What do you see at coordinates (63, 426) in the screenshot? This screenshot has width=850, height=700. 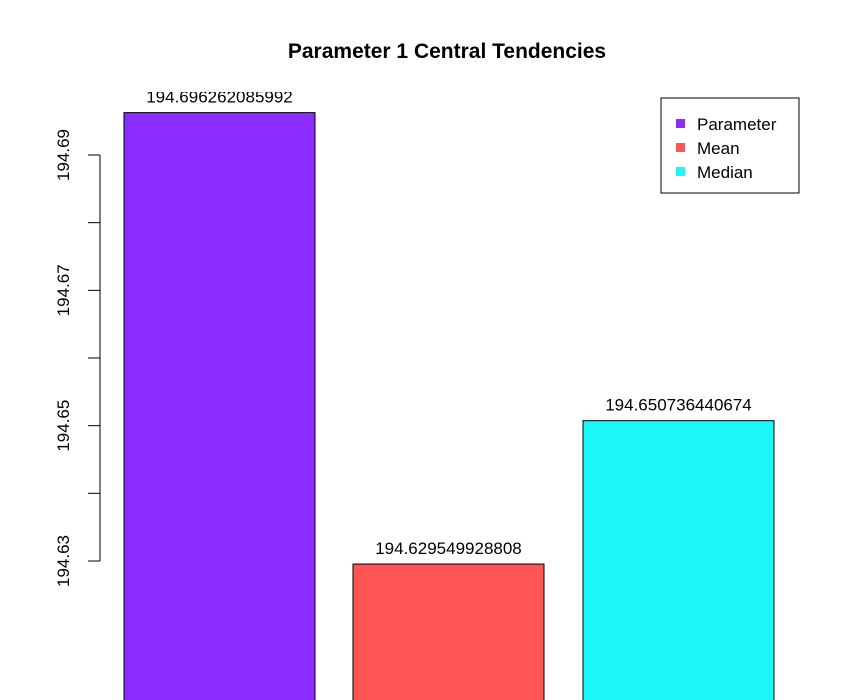 I see `y-tick-label: 194.65` at bounding box center [63, 426].